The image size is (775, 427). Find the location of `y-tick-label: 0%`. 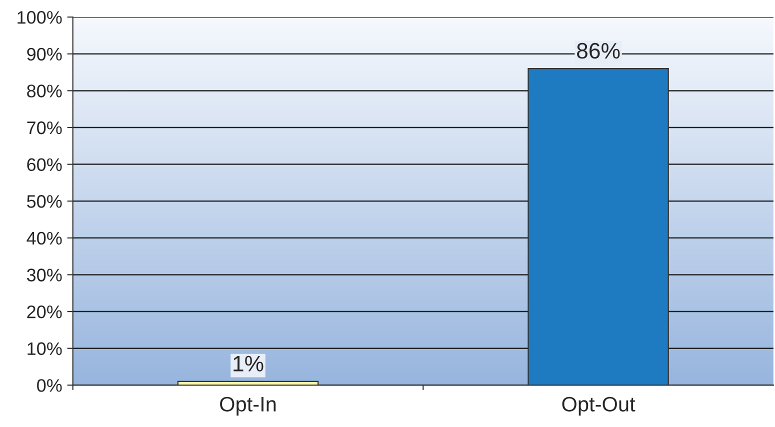

y-tick-label: 0% is located at coordinates (49, 385).